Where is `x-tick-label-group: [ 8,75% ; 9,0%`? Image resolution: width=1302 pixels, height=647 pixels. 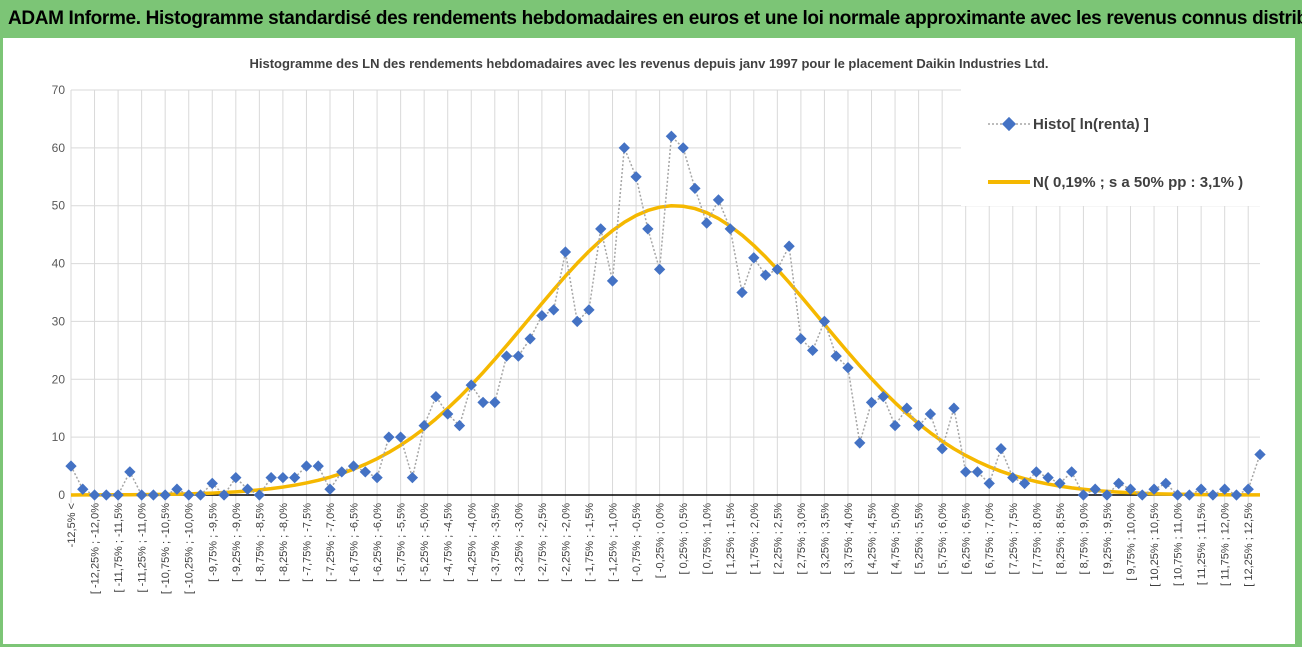
x-tick-label-group: [ 8,75% ; 9,0% is located at coordinates (1084, 539).